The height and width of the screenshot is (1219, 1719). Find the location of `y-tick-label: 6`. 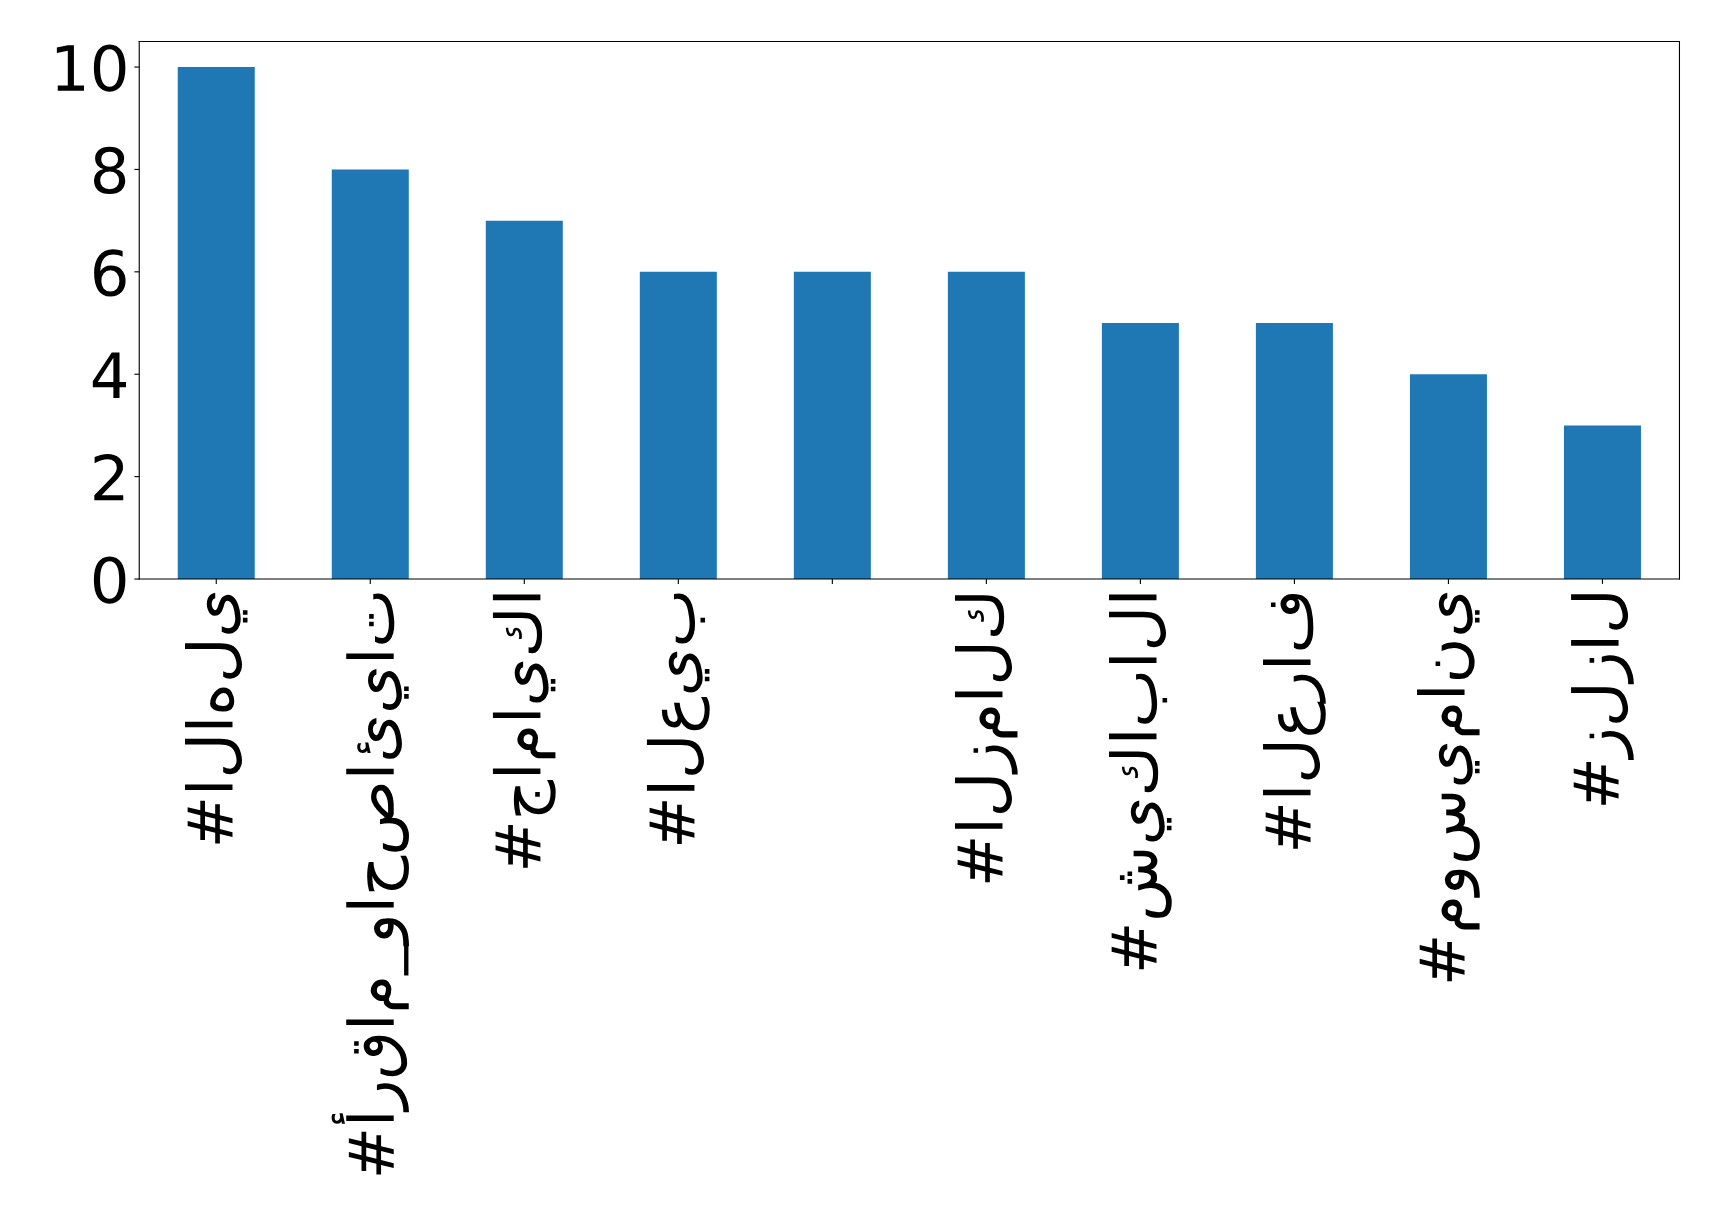

y-tick-label: 6 is located at coordinates (110, 273).